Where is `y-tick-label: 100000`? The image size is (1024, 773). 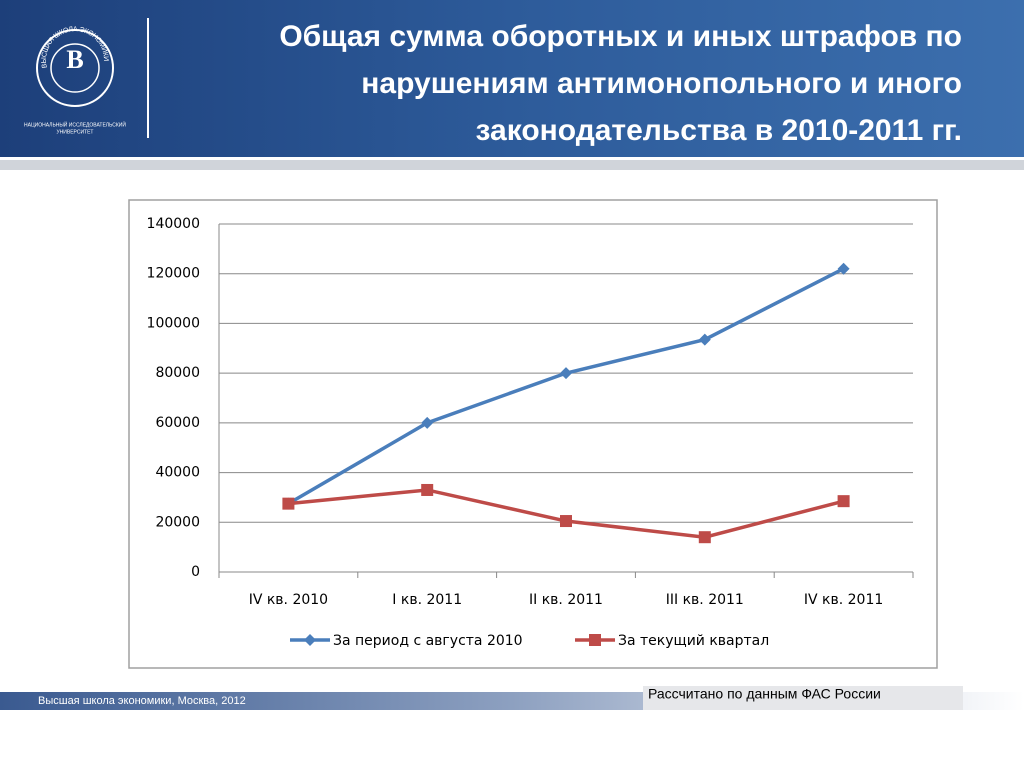
y-tick-label: 100000 is located at coordinates (173, 323).